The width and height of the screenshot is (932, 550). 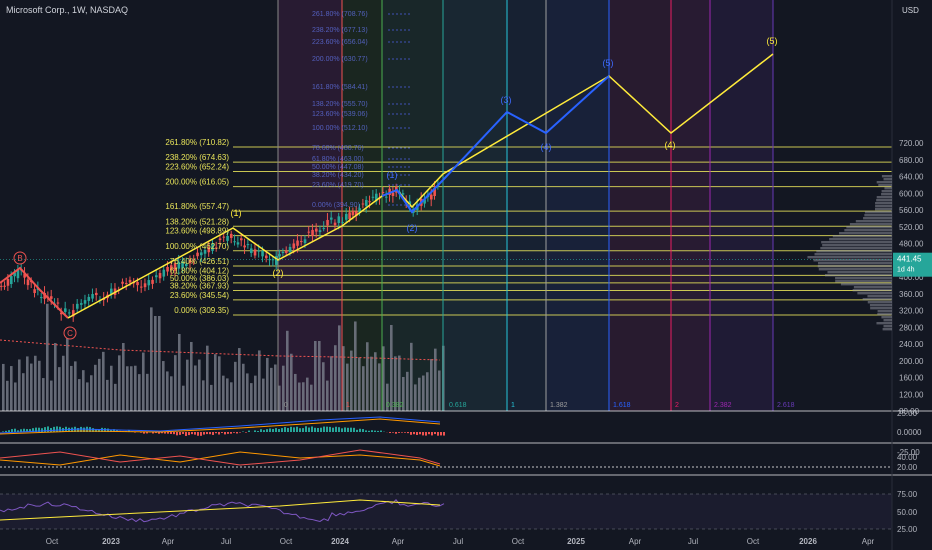 What do you see at coordinates (220, 426) in the screenshot?
I see `macd-signal` at bounding box center [220, 426].